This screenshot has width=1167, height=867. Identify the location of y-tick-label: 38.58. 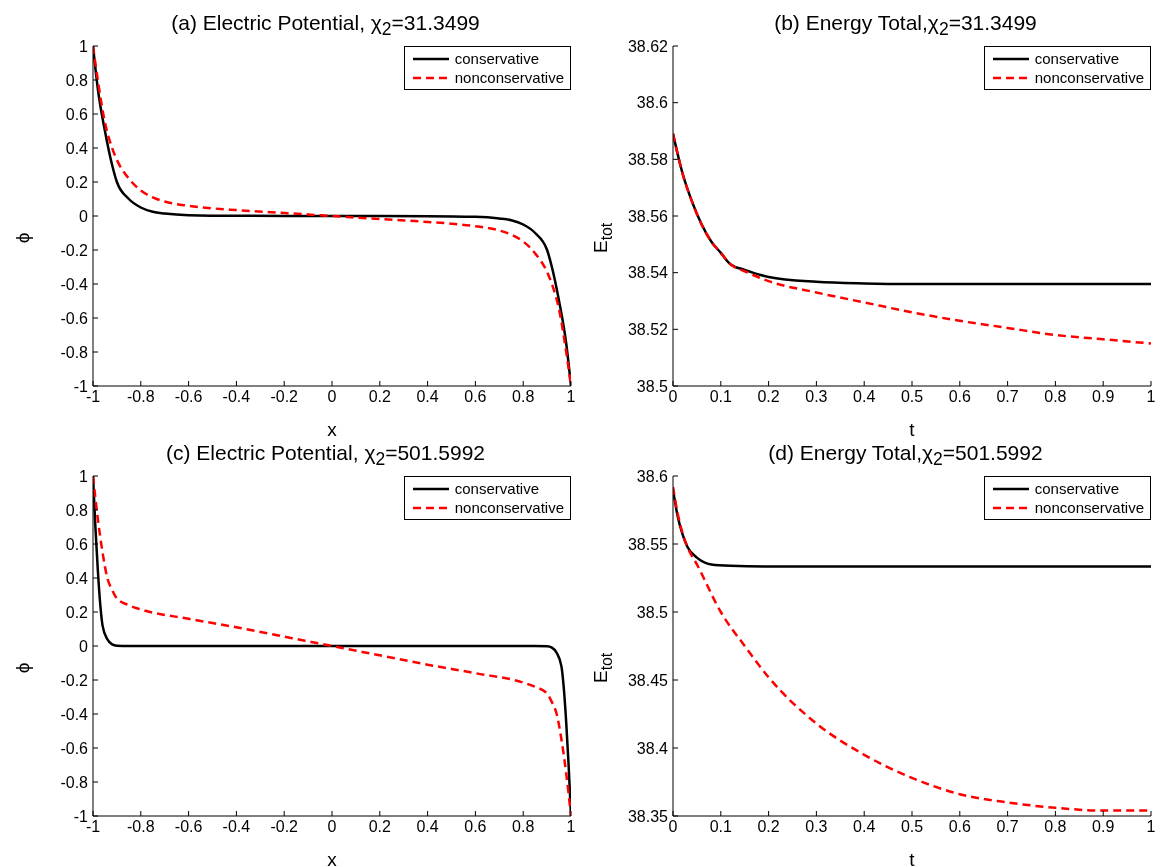
(648, 160).